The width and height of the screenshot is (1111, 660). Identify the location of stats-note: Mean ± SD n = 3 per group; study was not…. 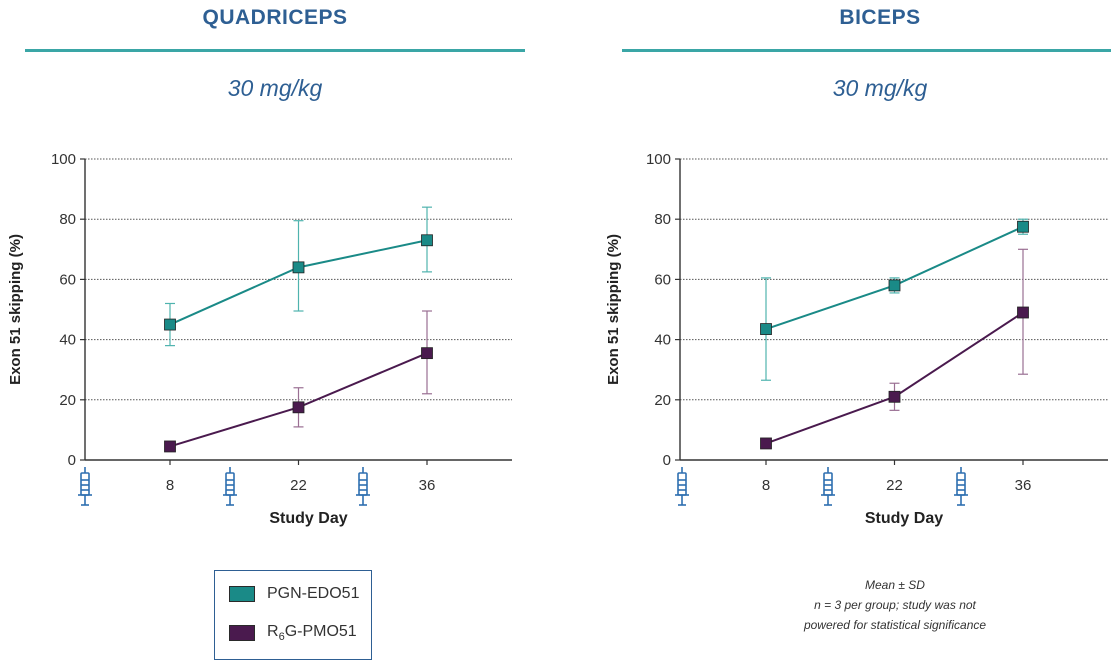
(895, 605).